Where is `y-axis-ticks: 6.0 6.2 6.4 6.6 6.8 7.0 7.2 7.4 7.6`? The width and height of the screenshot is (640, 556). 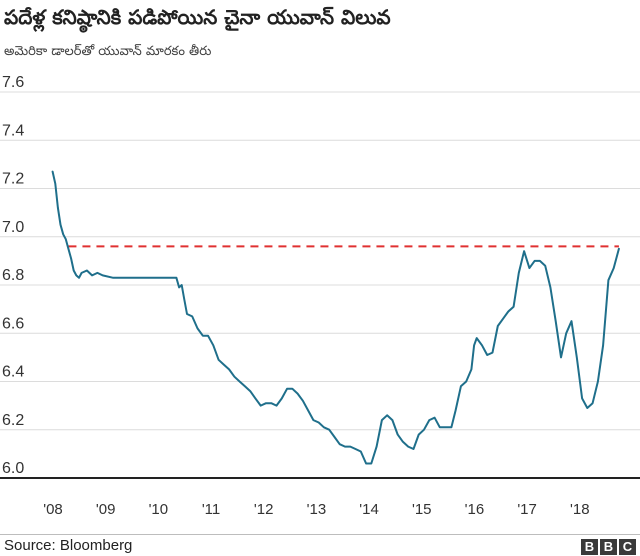
y-axis-ticks: 6.0 6.2 6.4 6.6 6.8 7.0 7.2 7.4 7.6 is located at coordinates (13, 275).